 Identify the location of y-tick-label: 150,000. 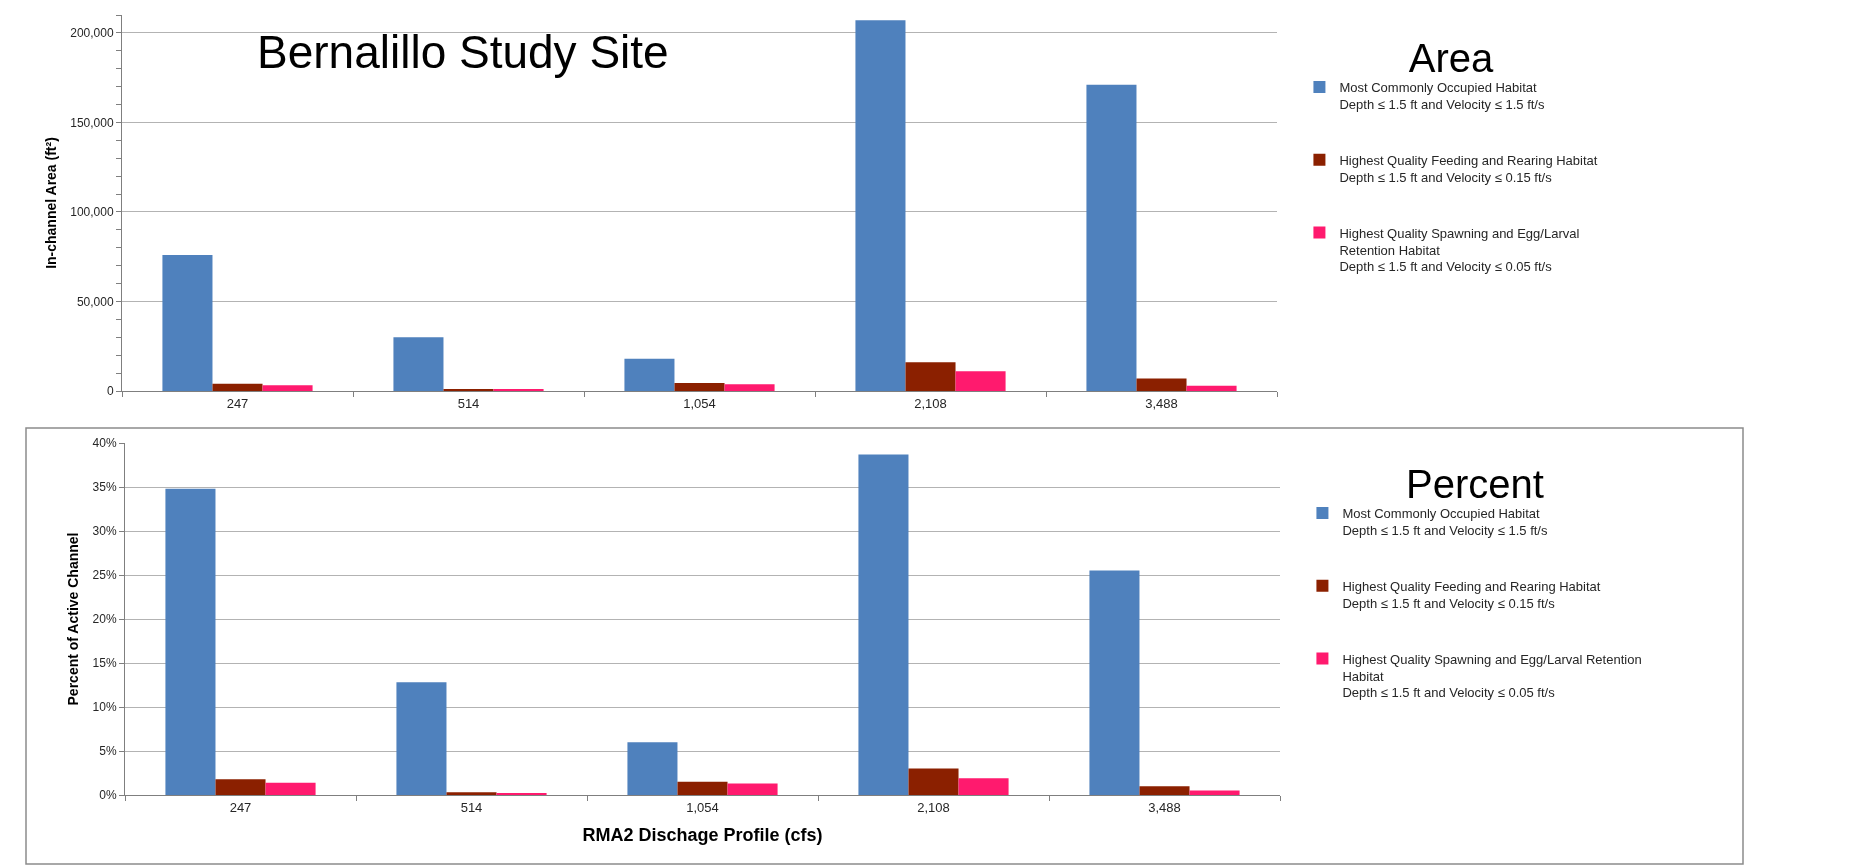
(92, 122).